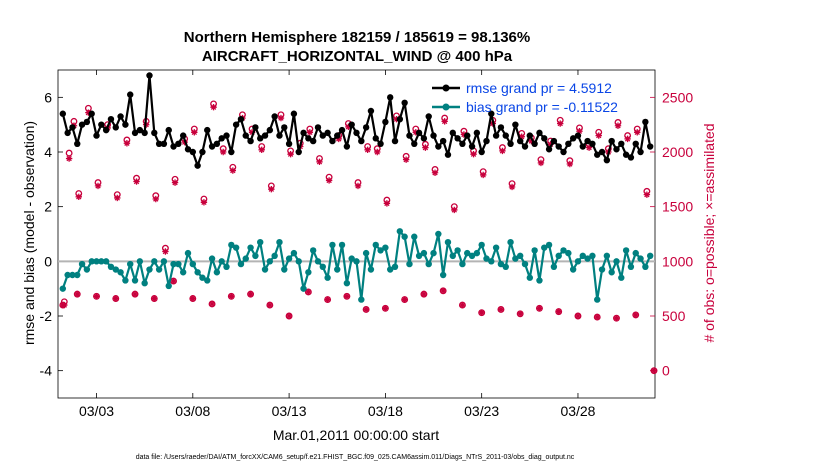 This screenshot has height=470, width=830. Describe the element at coordinates (46, 316) in the screenshot. I see `y-left-tick-label: -2` at that location.